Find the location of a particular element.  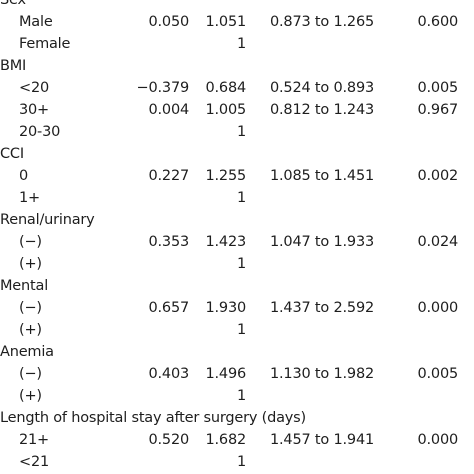

table-group-header: Anemia is located at coordinates (237, 352).